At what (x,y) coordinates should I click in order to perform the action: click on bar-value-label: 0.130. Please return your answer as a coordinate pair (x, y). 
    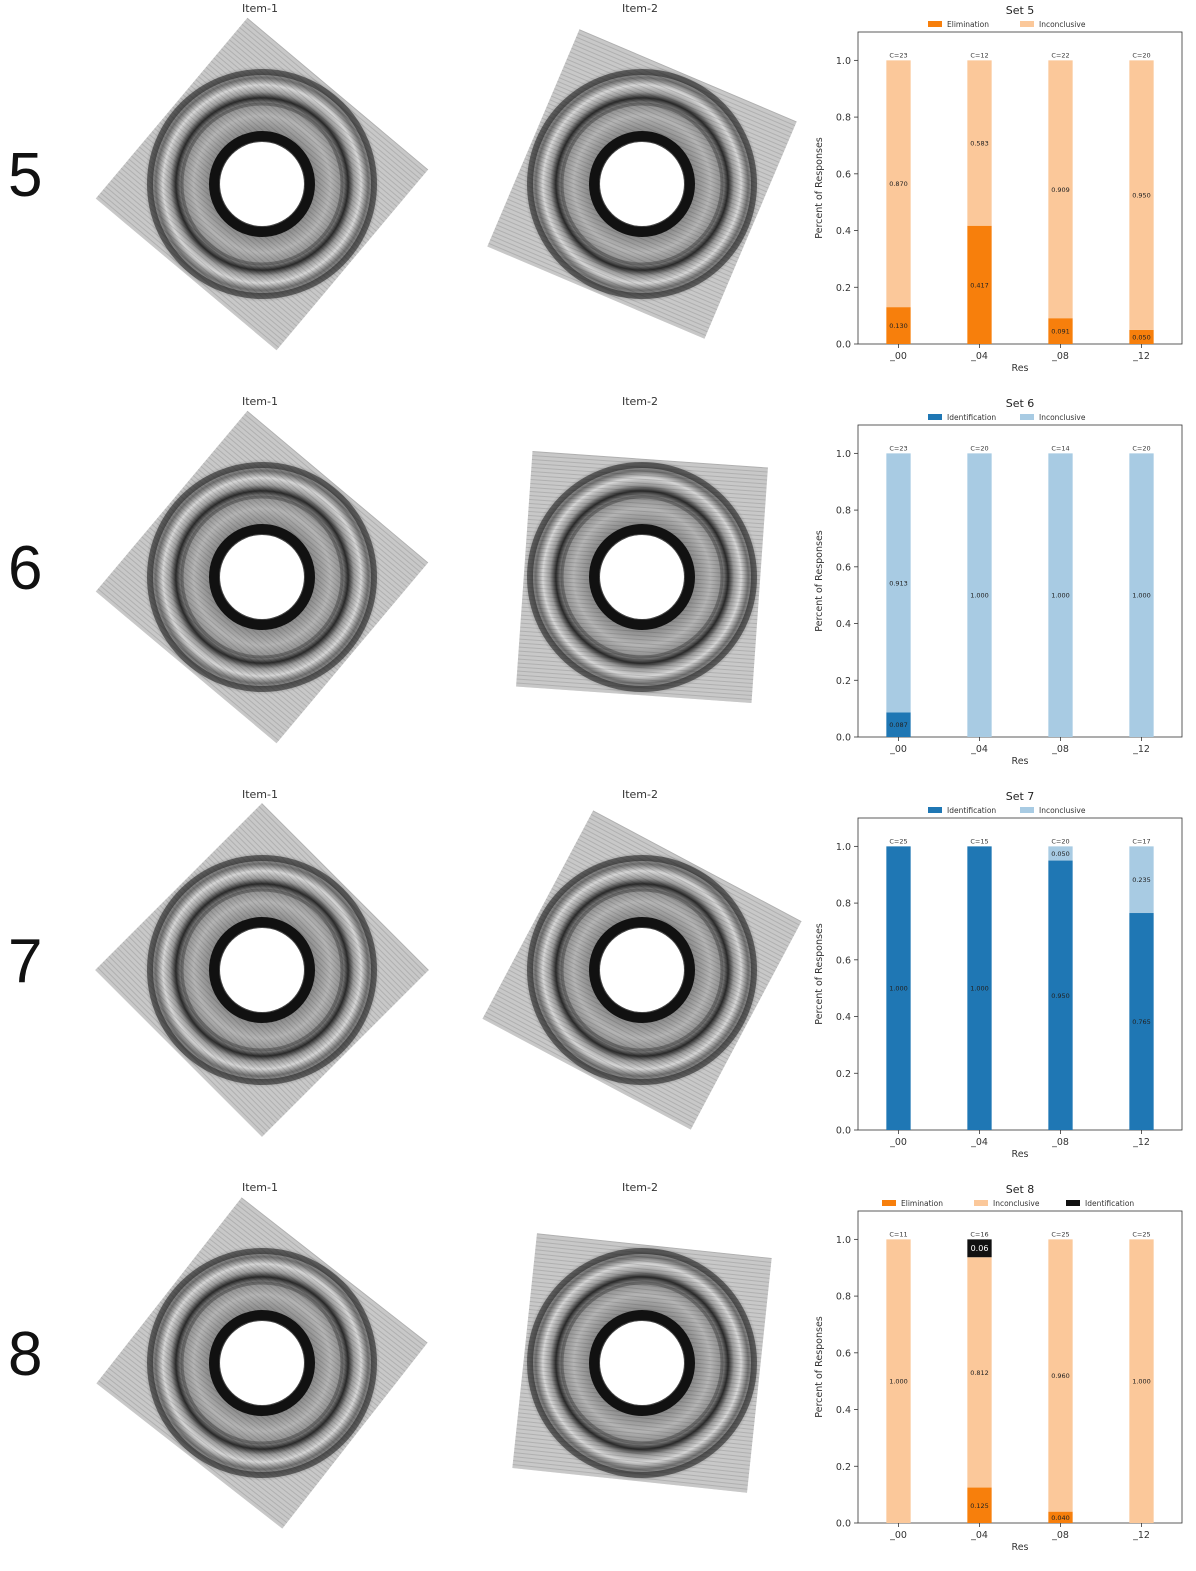
    Looking at the image, I should click on (898, 326).